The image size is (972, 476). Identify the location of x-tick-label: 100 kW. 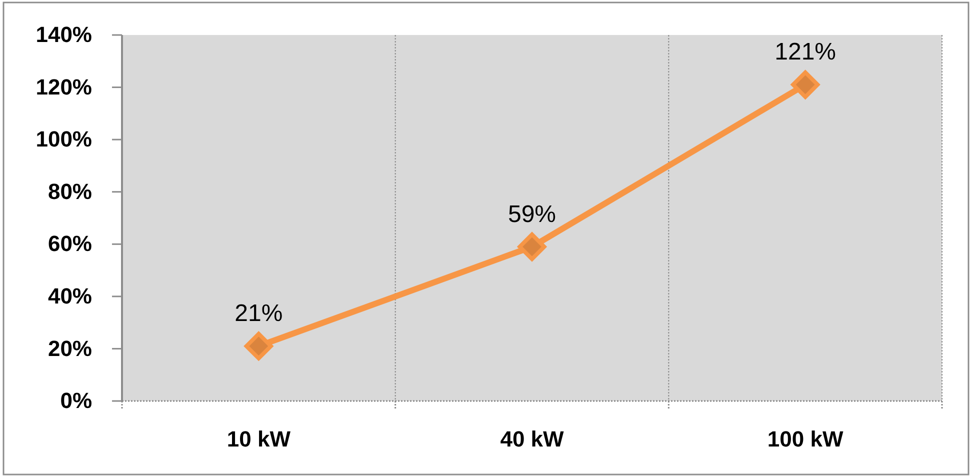
(805, 439).